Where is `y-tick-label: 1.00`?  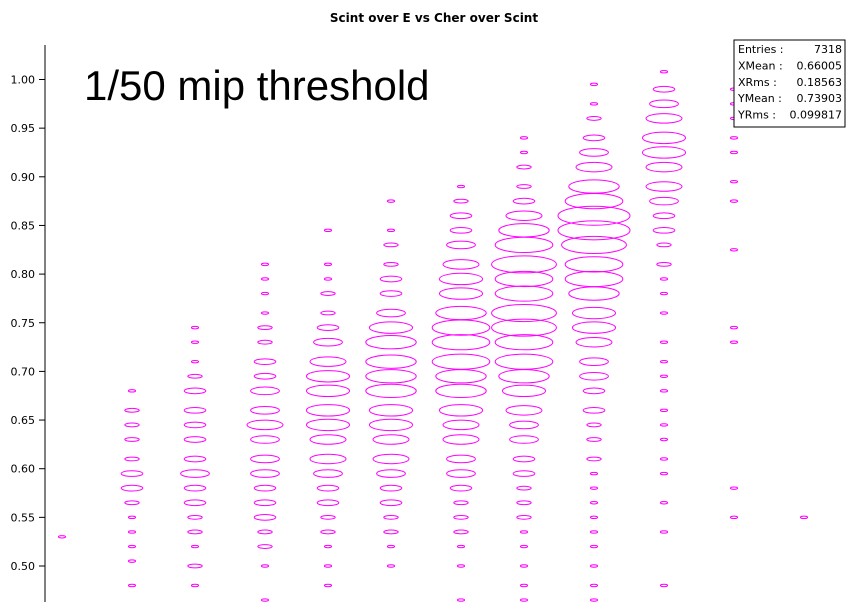
y-tick-label: 1.00 is located at coordinates (23, 80).